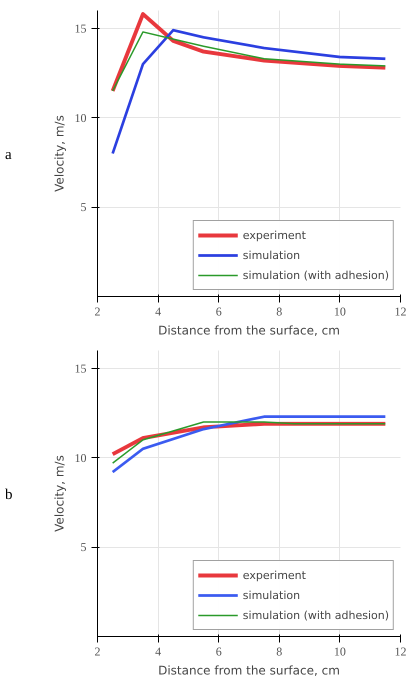 The height and width of the screenshot is (699, 413). I want to click on text: b, so click(8, 495).